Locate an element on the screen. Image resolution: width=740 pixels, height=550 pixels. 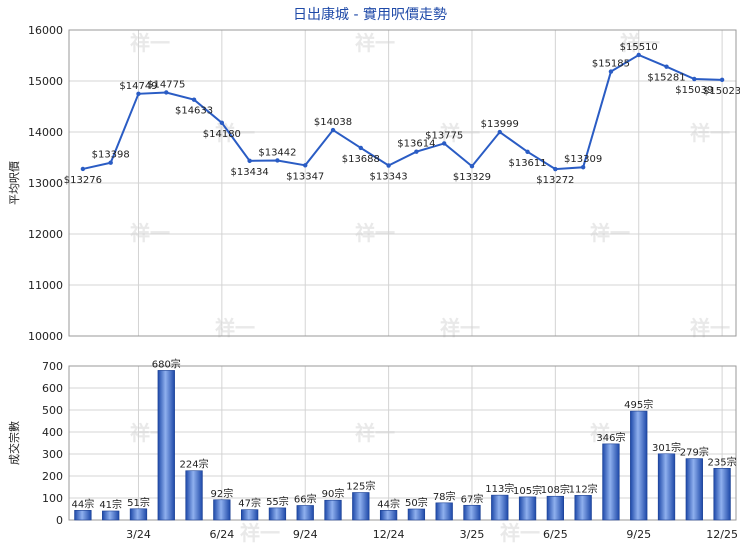
transaction-data-label: 125宗 is located at coordinates (360, 486).